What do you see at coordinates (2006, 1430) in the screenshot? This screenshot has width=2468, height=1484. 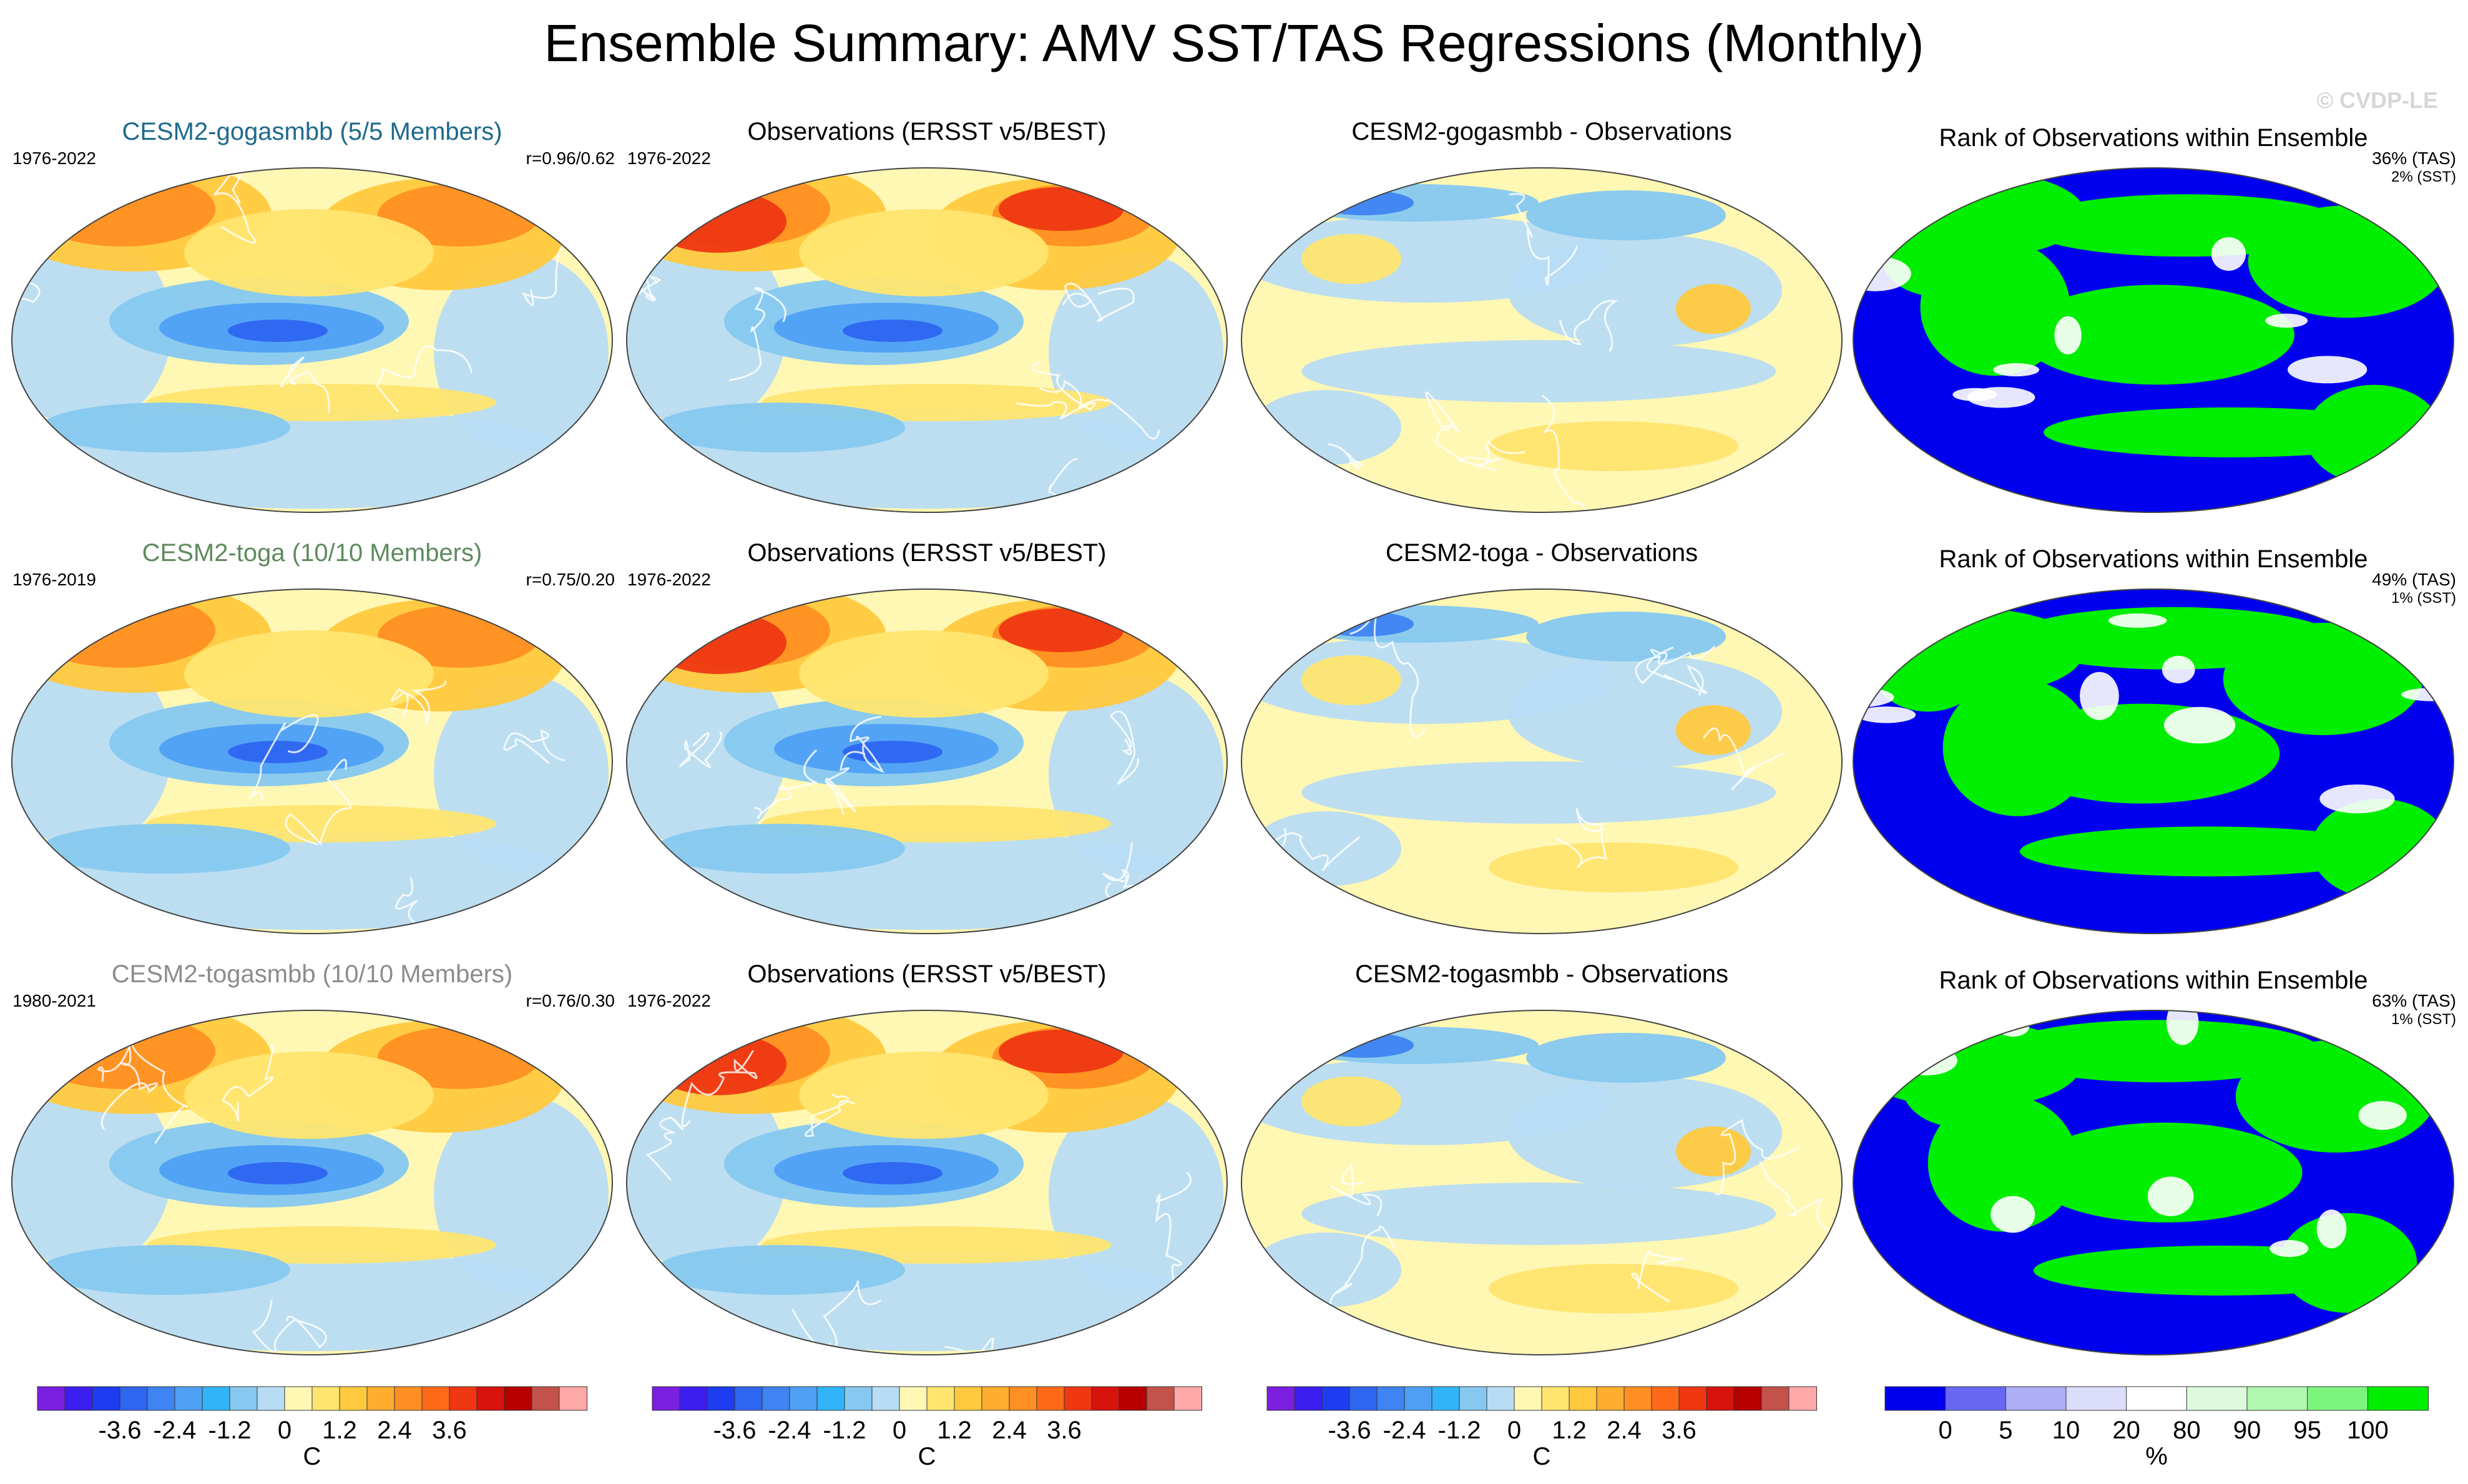 I see `colorbar-4-tick-2: 5` at bounding box center [2006, 1430].